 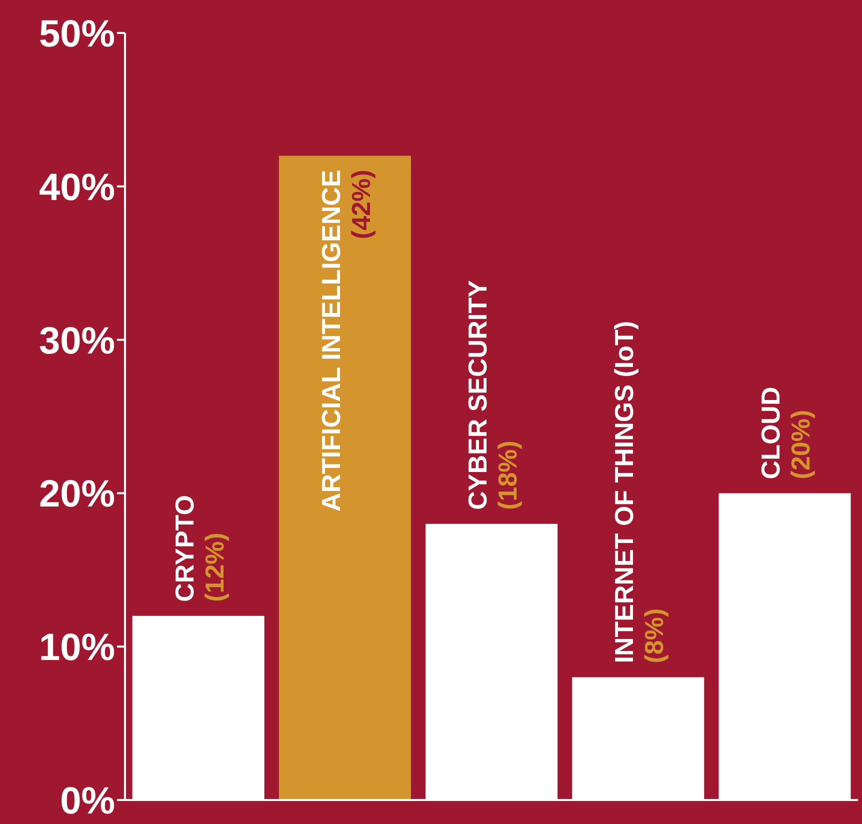 I want to click on y-tick-label: 0%, so click(x=87, y=801).